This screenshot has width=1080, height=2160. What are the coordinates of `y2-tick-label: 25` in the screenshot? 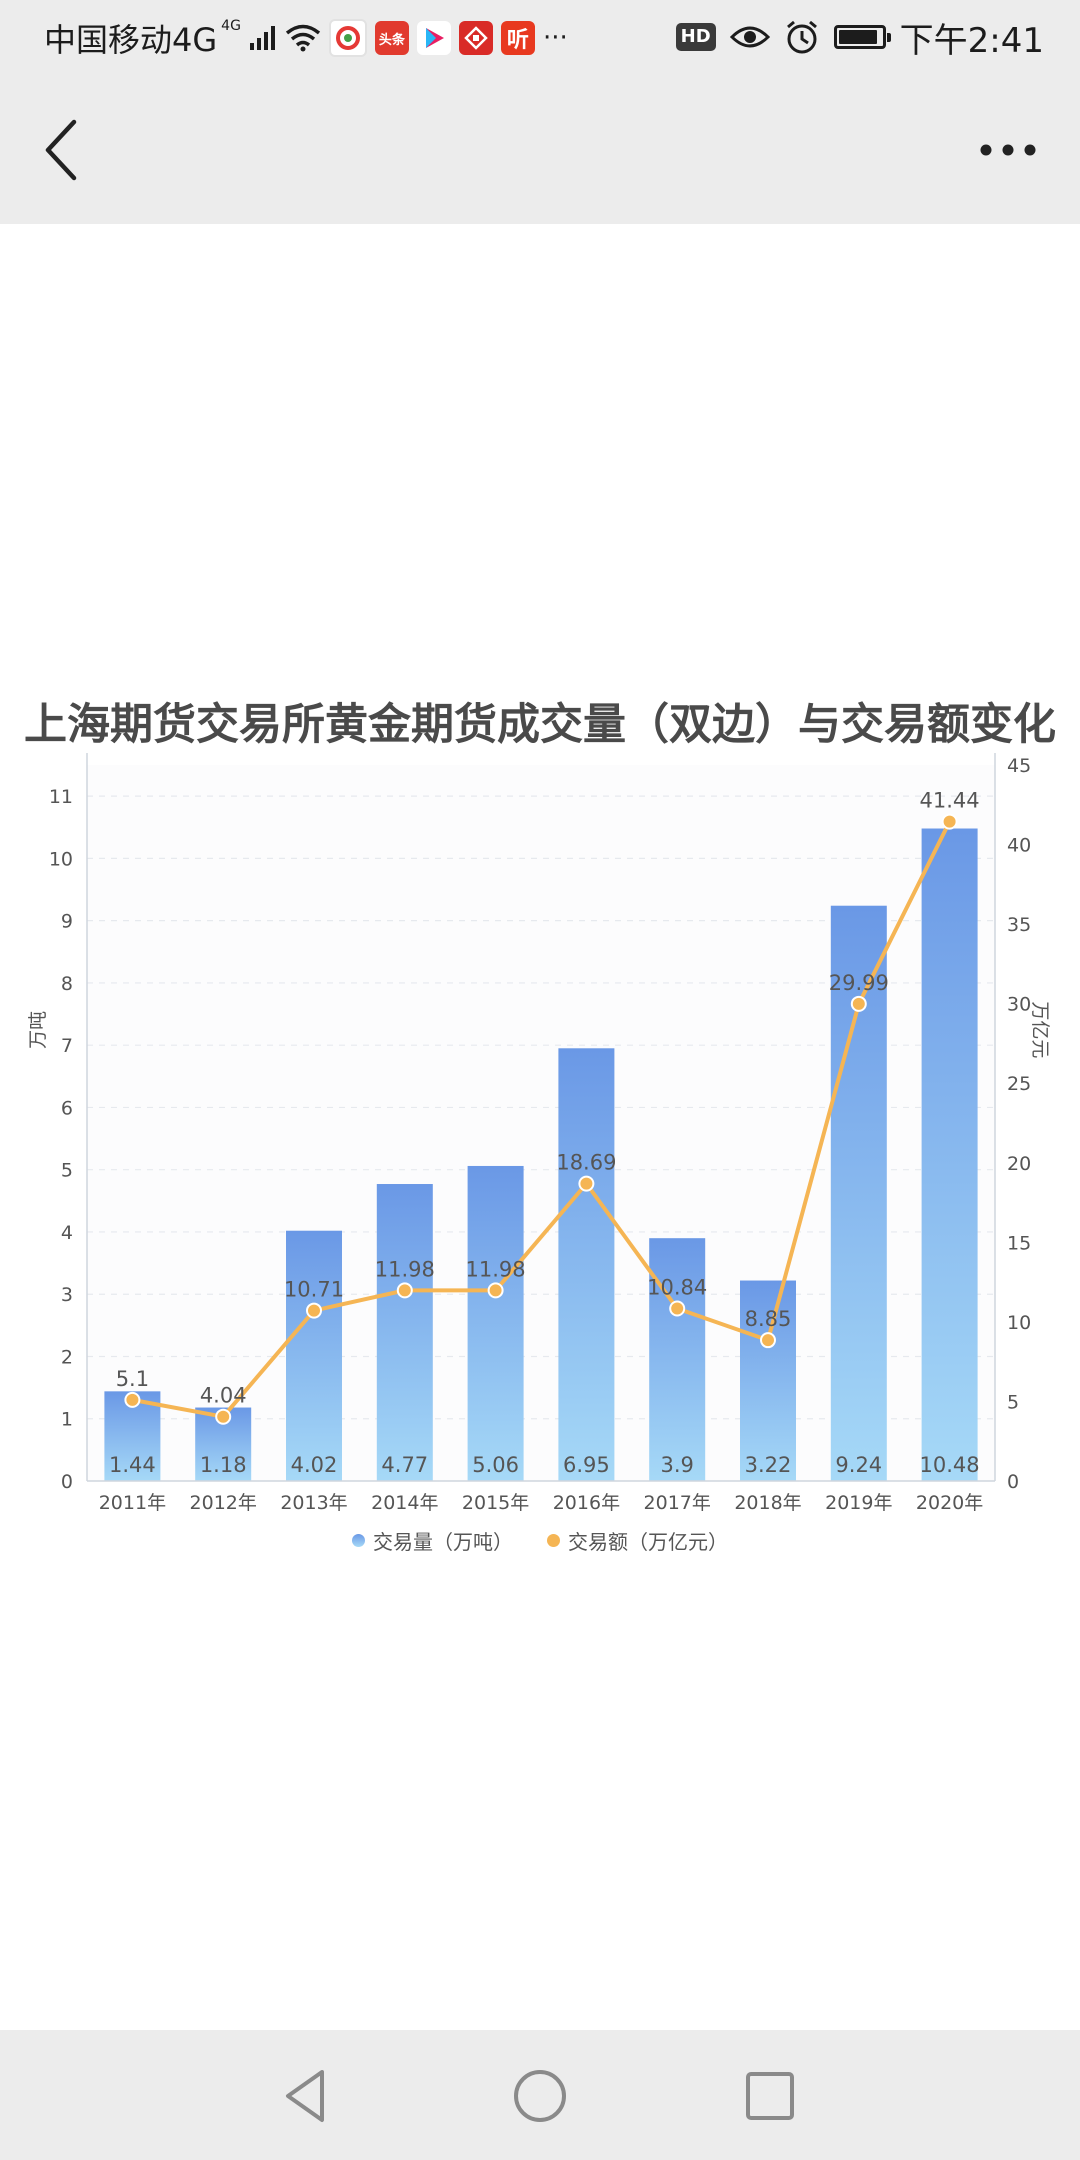 It's located at (1019, 1084).